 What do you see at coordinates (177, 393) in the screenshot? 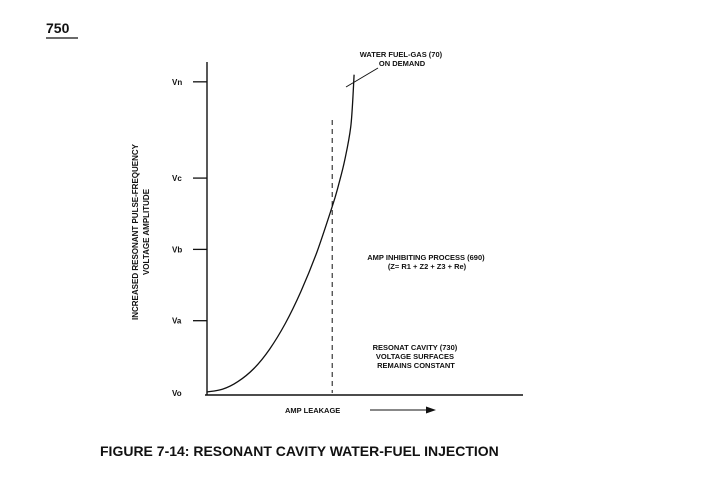
I see `y-tick-label-vo: Vo` at bounding box center [177, 393].